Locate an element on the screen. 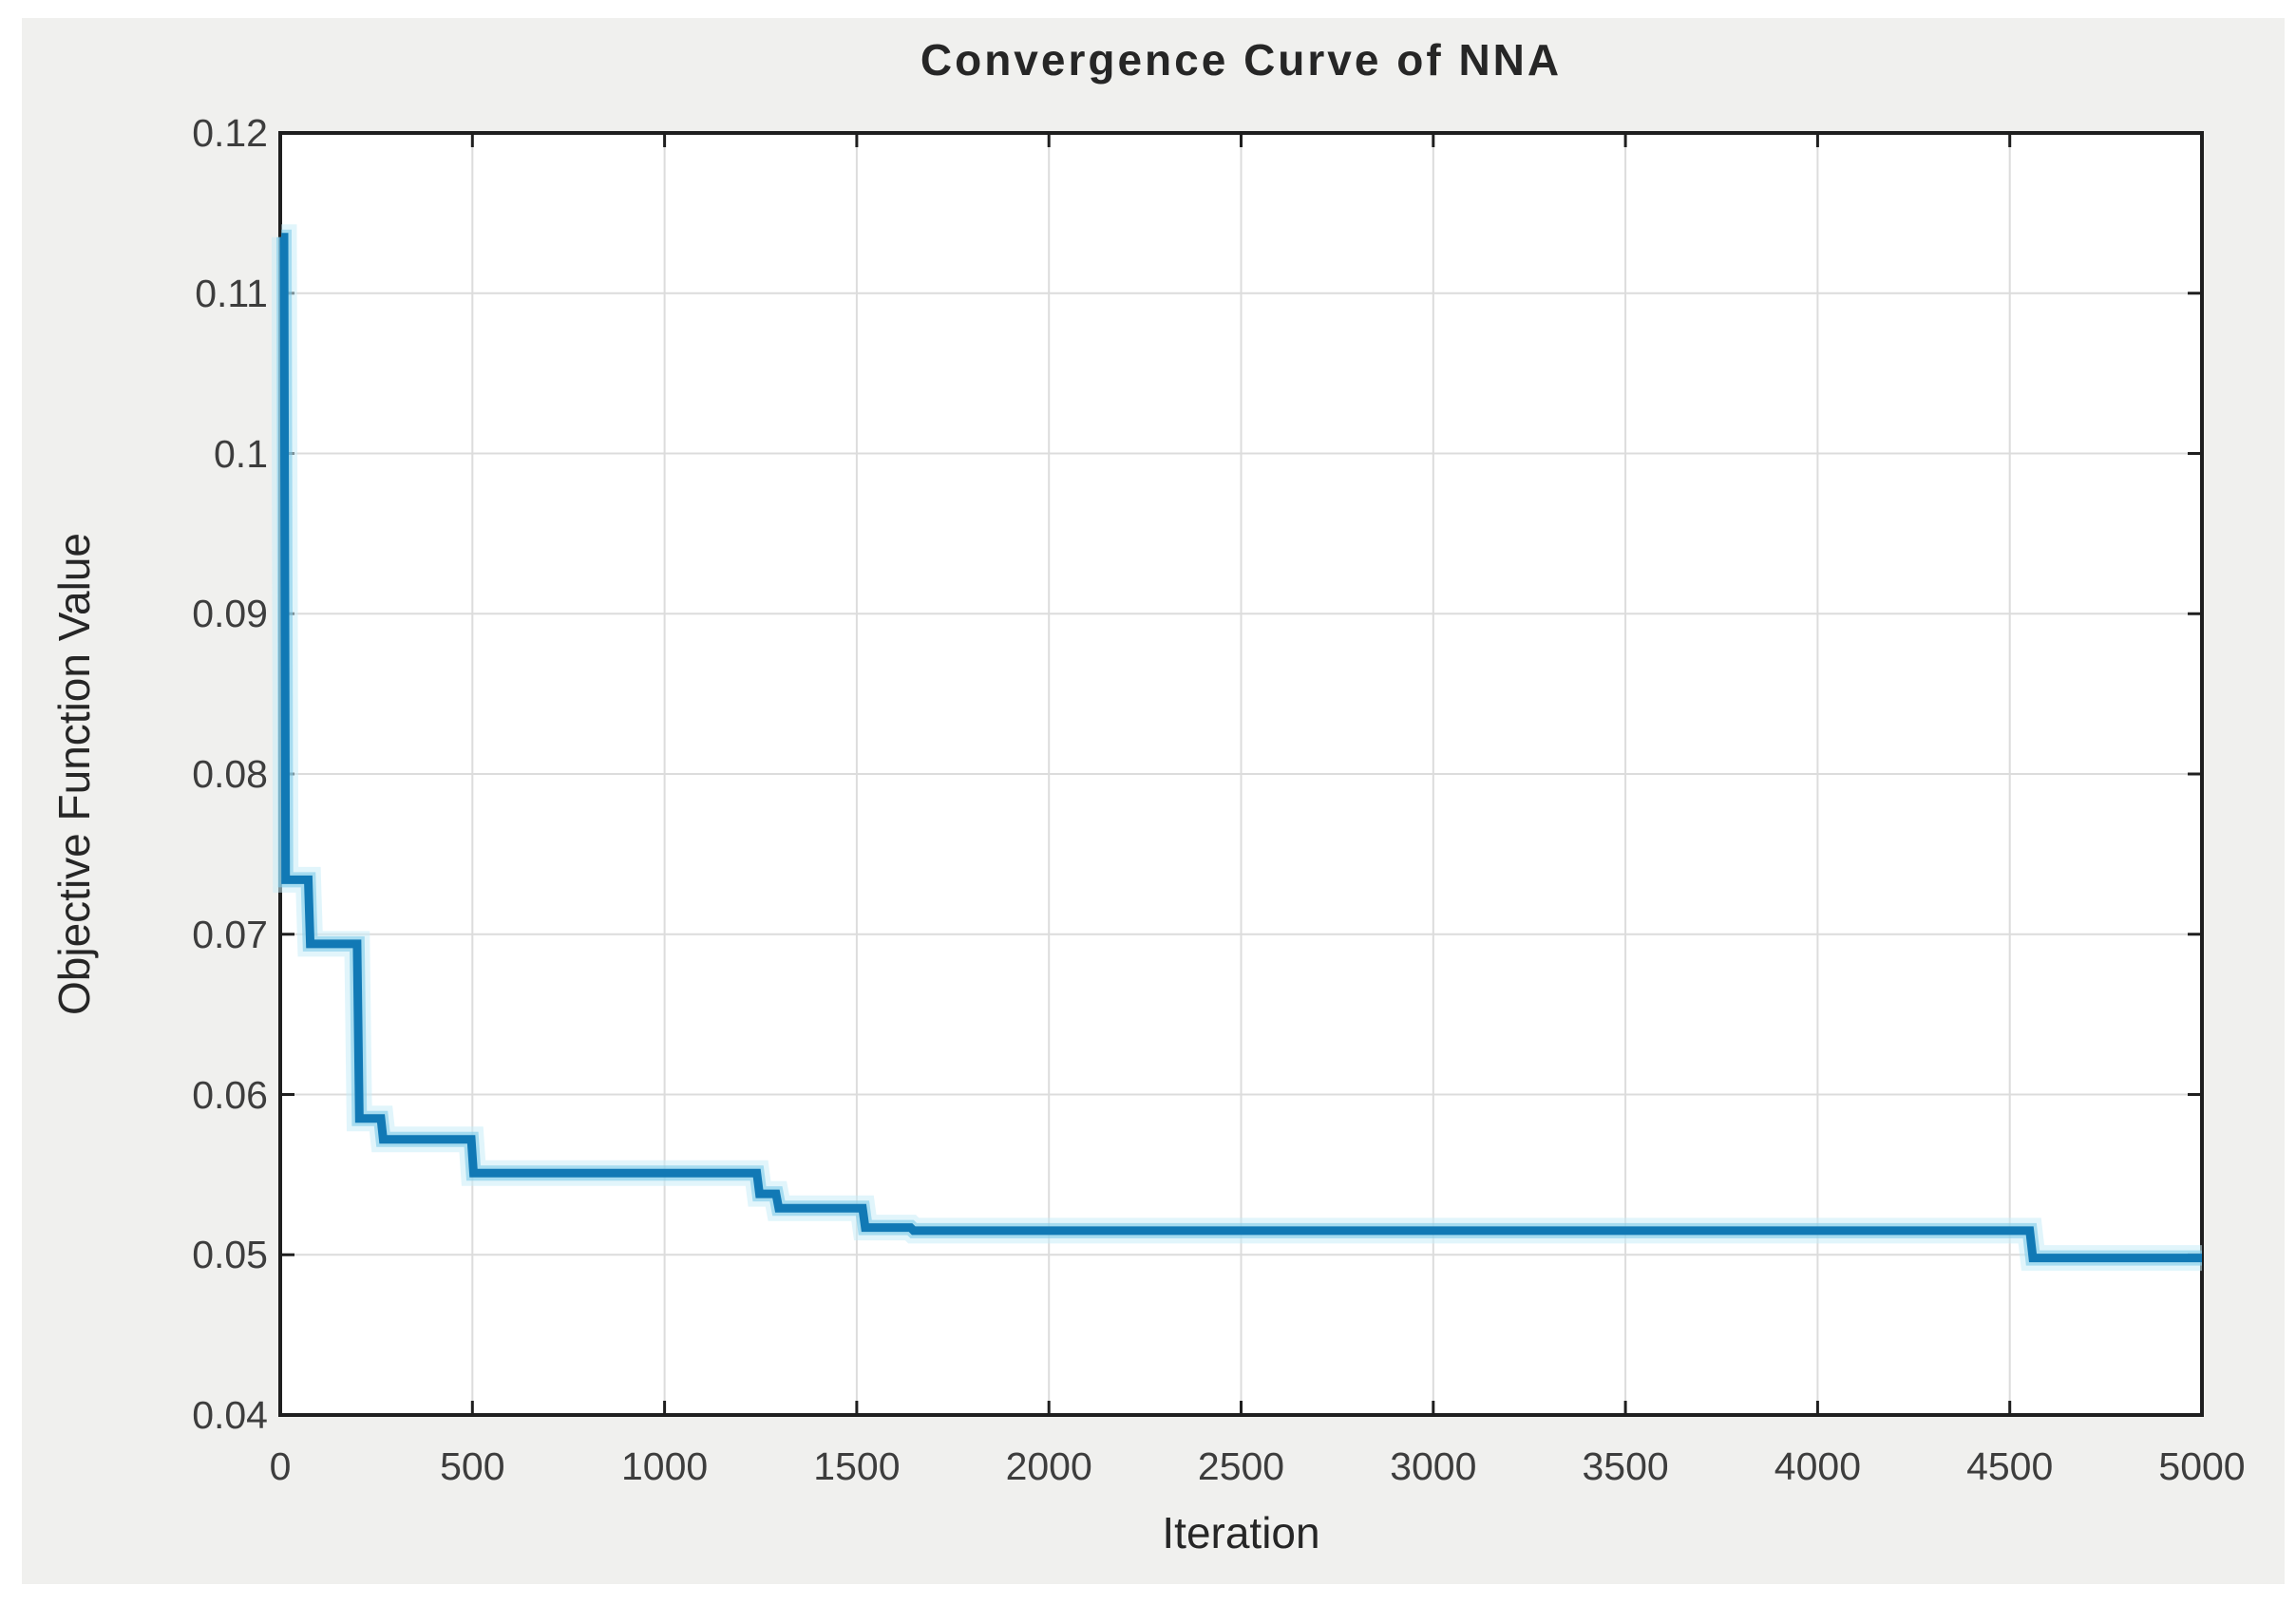 This screenshot has width=2296, height=1604. x-tick-label: 3000 is located at coordinates (1433, 1466).